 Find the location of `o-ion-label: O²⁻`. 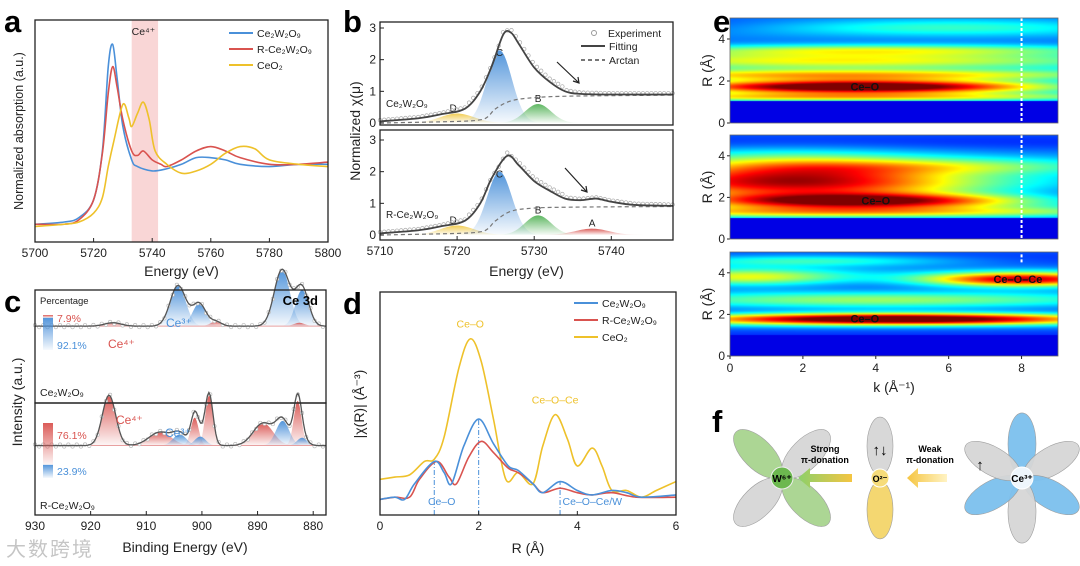

o-ion-label: O²⁻ is located at coordinates (880, 479).